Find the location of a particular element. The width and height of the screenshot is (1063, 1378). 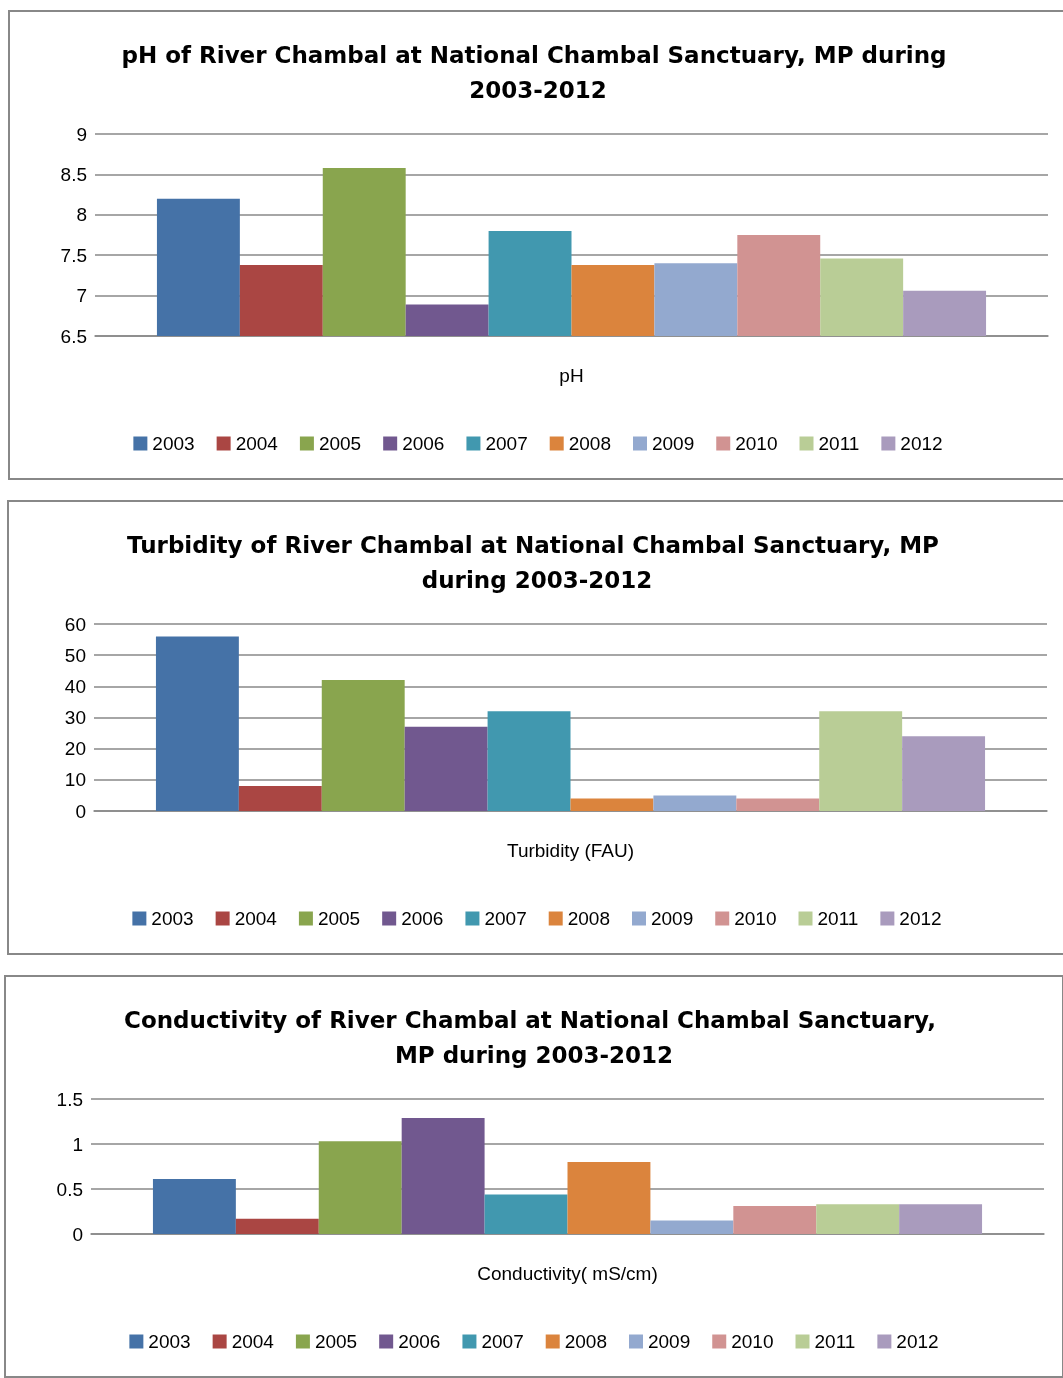

y-tick-label: 8.5 is located at coordinates (73, 174).